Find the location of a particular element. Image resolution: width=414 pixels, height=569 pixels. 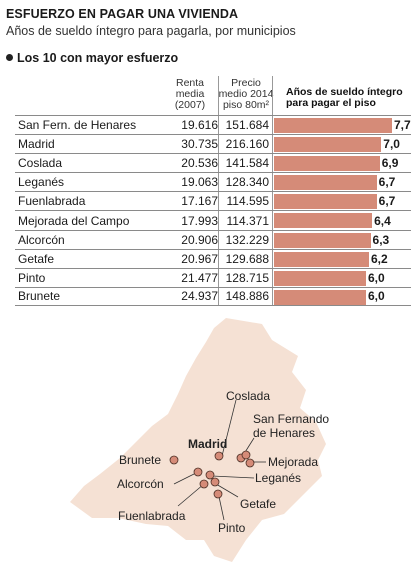

precio-column-header: Precio medio 2014 piso 80m² is located at coordinates (246, 94).